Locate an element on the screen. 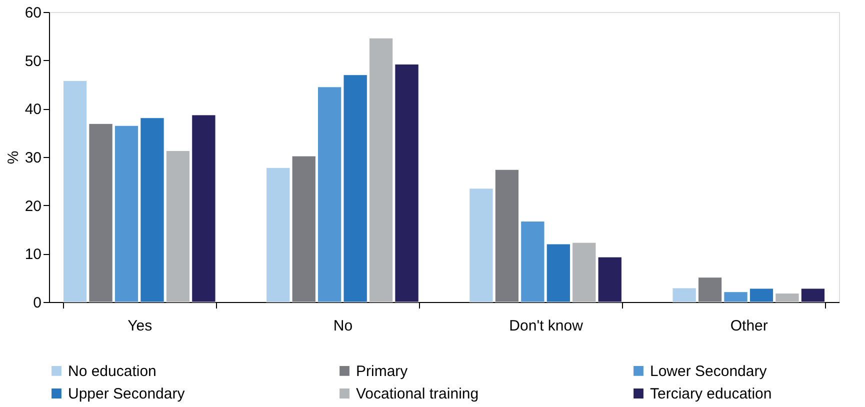  legend-label: Lower Secondary is located at coordinates (709, 371).